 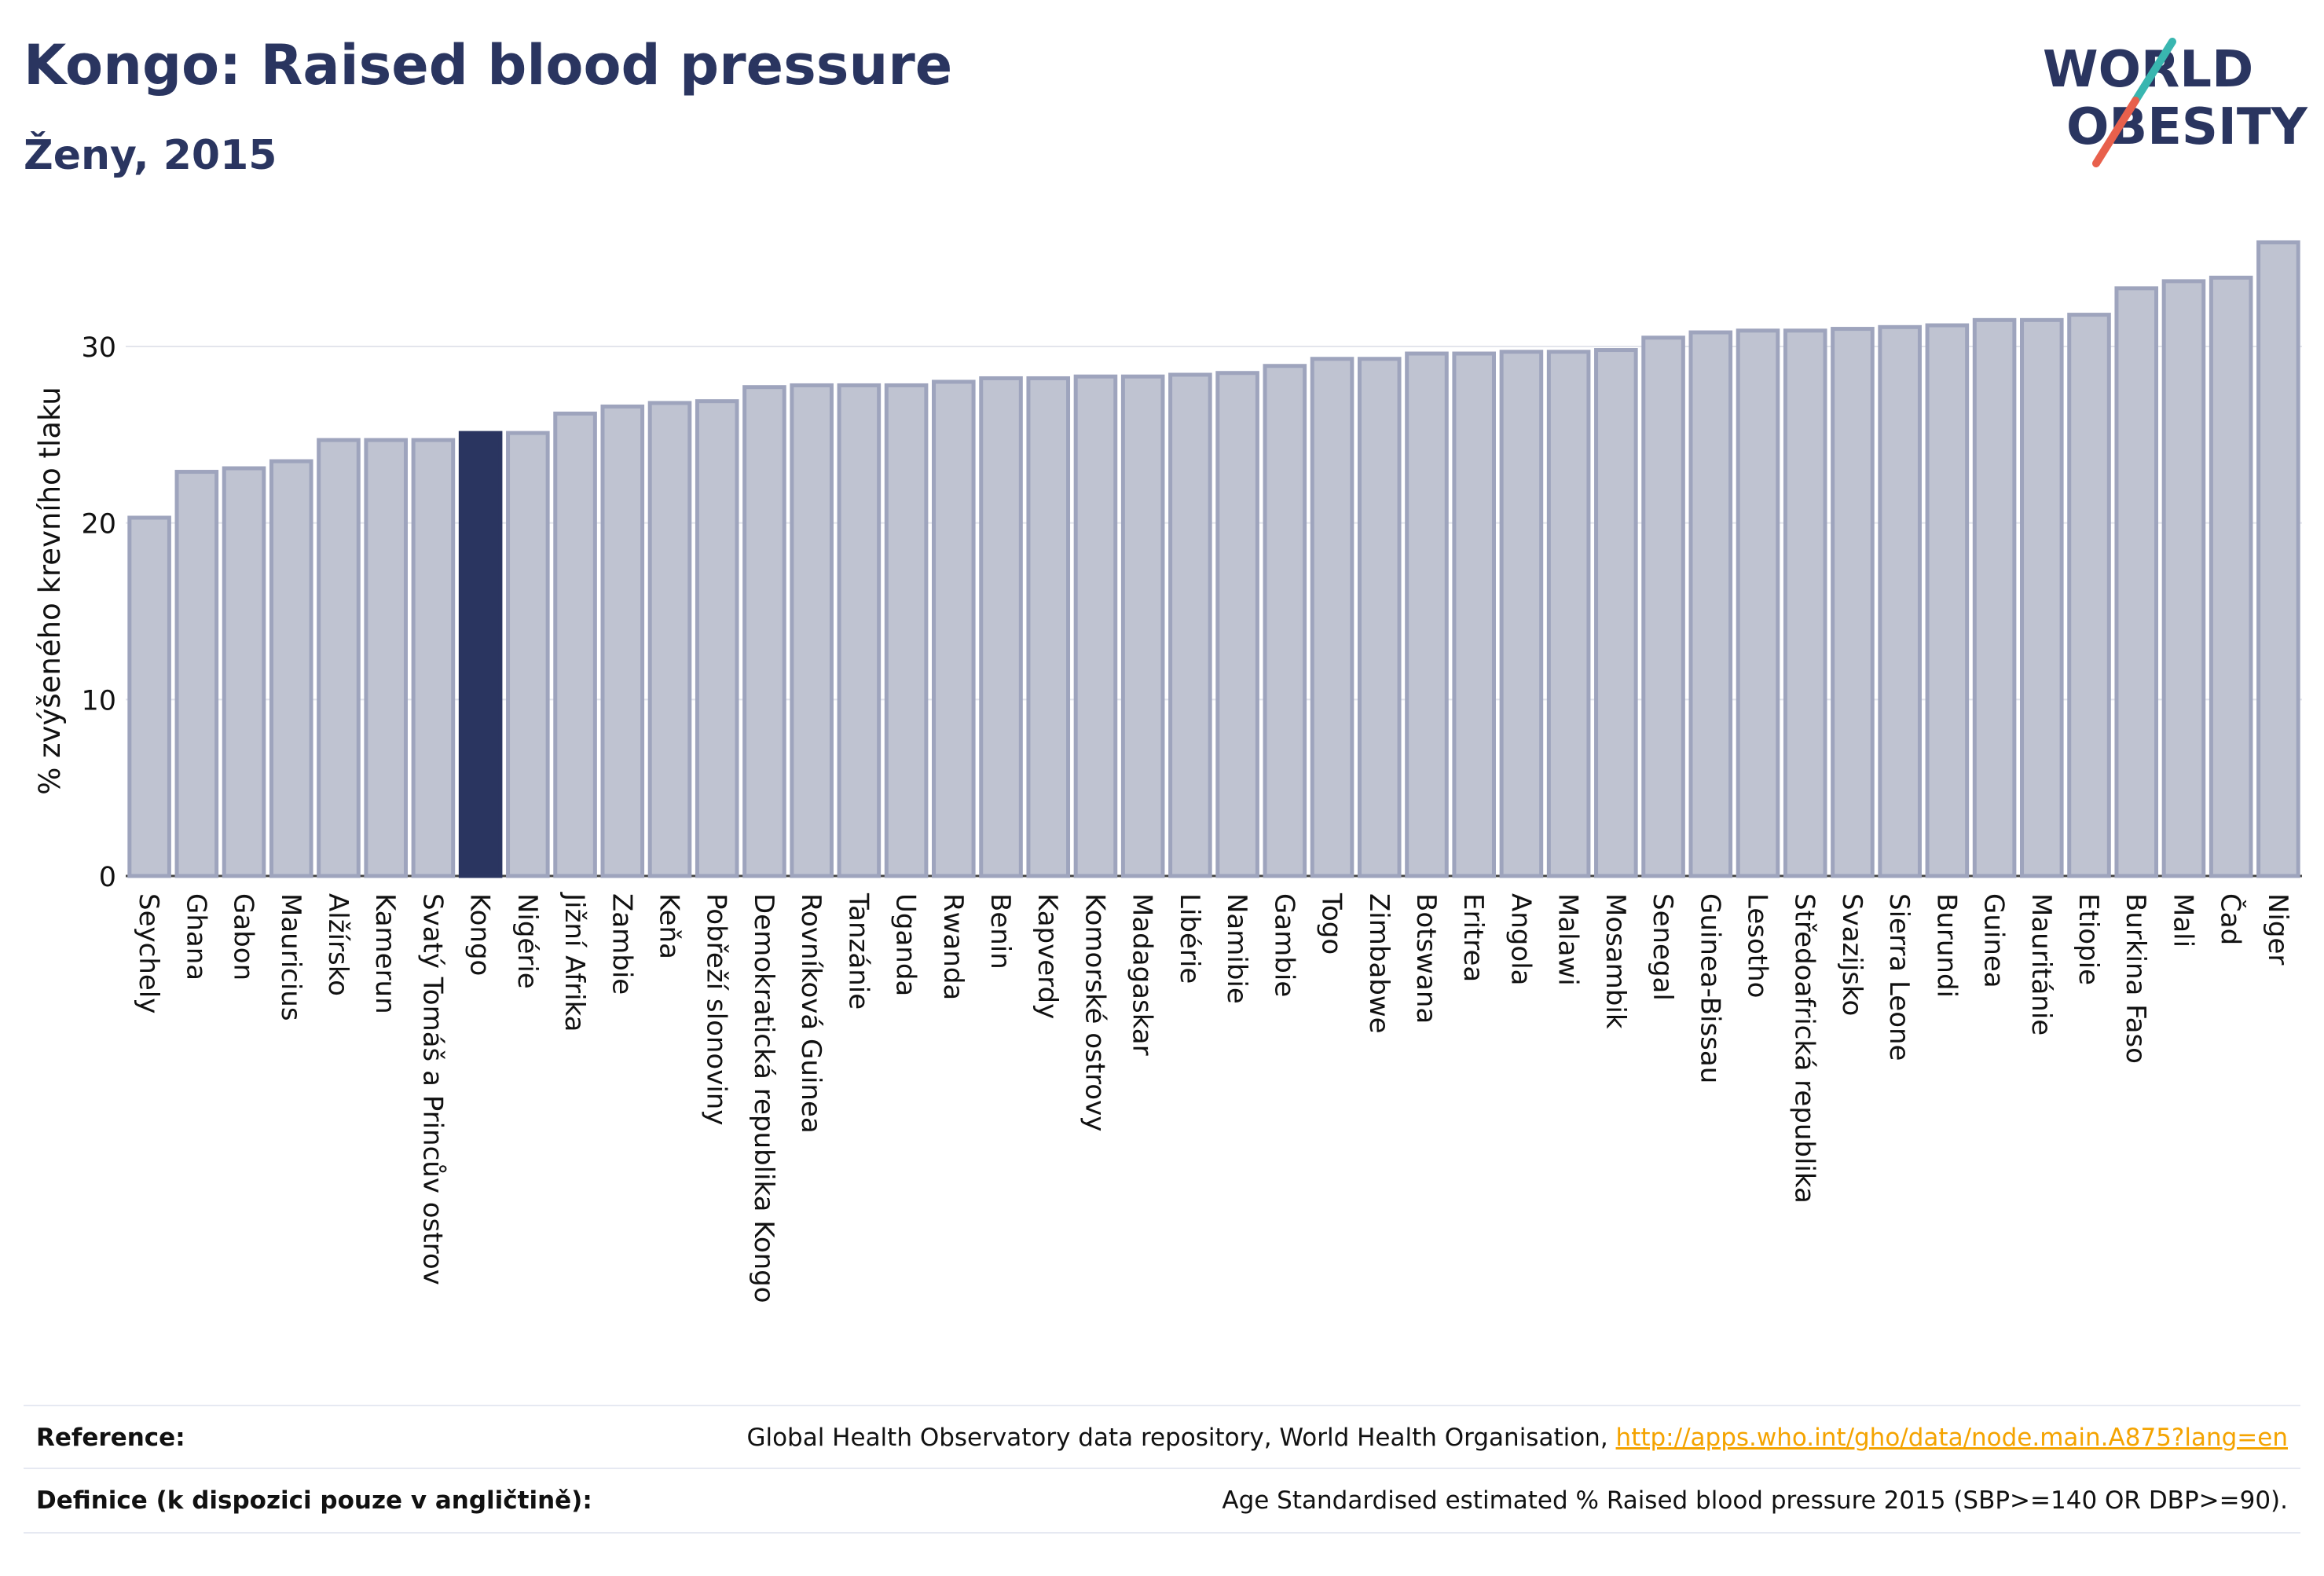 I want to click on x-tick-label: Alžírsko, so click(x=338, y=944).